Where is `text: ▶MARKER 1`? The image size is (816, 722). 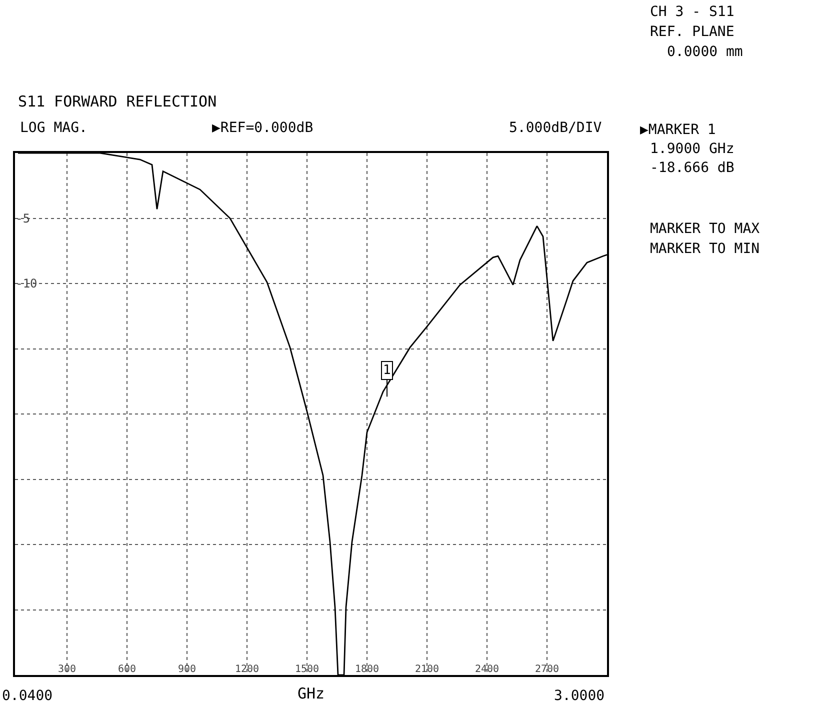
text: ▶MARKER 1 is located at coordinates (678, 130).